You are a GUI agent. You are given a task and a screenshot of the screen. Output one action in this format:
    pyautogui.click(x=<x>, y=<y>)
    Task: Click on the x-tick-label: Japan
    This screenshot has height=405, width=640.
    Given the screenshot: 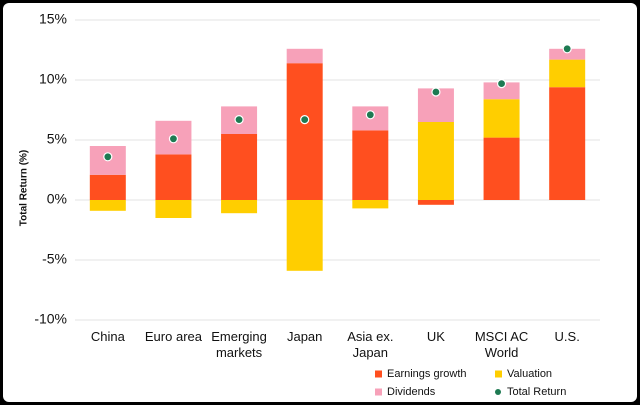 What is the action you would take?
    pyautogui.click(x=304, y=336)
    